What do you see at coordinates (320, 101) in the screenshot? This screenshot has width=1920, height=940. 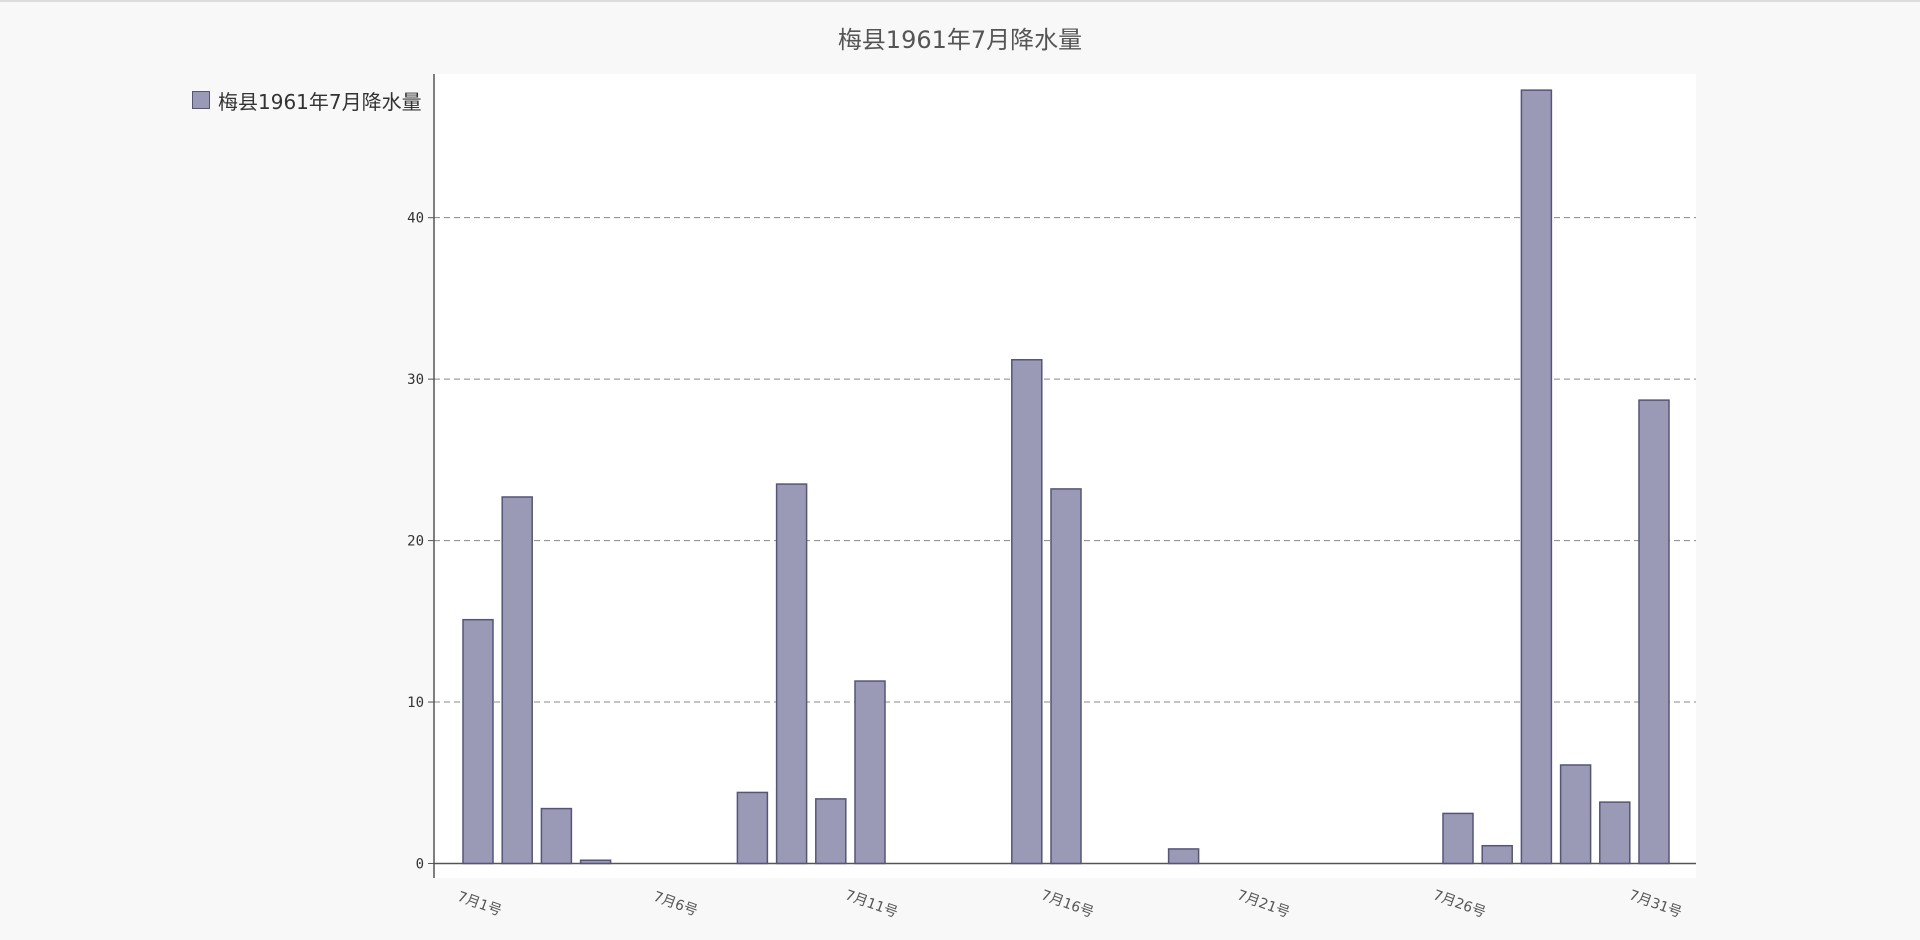 I see `legend-label: 梅县1961年7月降水量` at bounding box center [320, 101].